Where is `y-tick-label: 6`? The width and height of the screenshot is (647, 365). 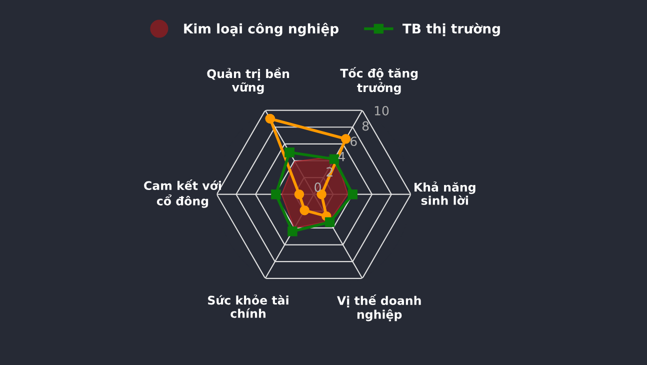
y-tick-label: 6 is located at coordinates (353, 141).